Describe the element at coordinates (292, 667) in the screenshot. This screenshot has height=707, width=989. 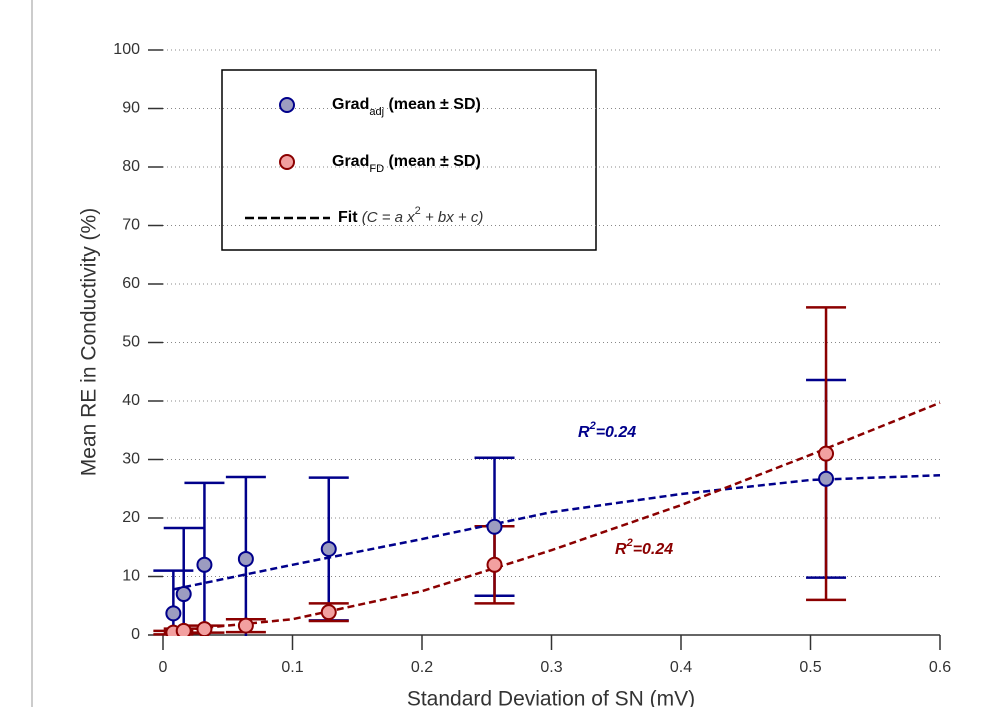
I see `x-tick-label: 0.1` at that location.